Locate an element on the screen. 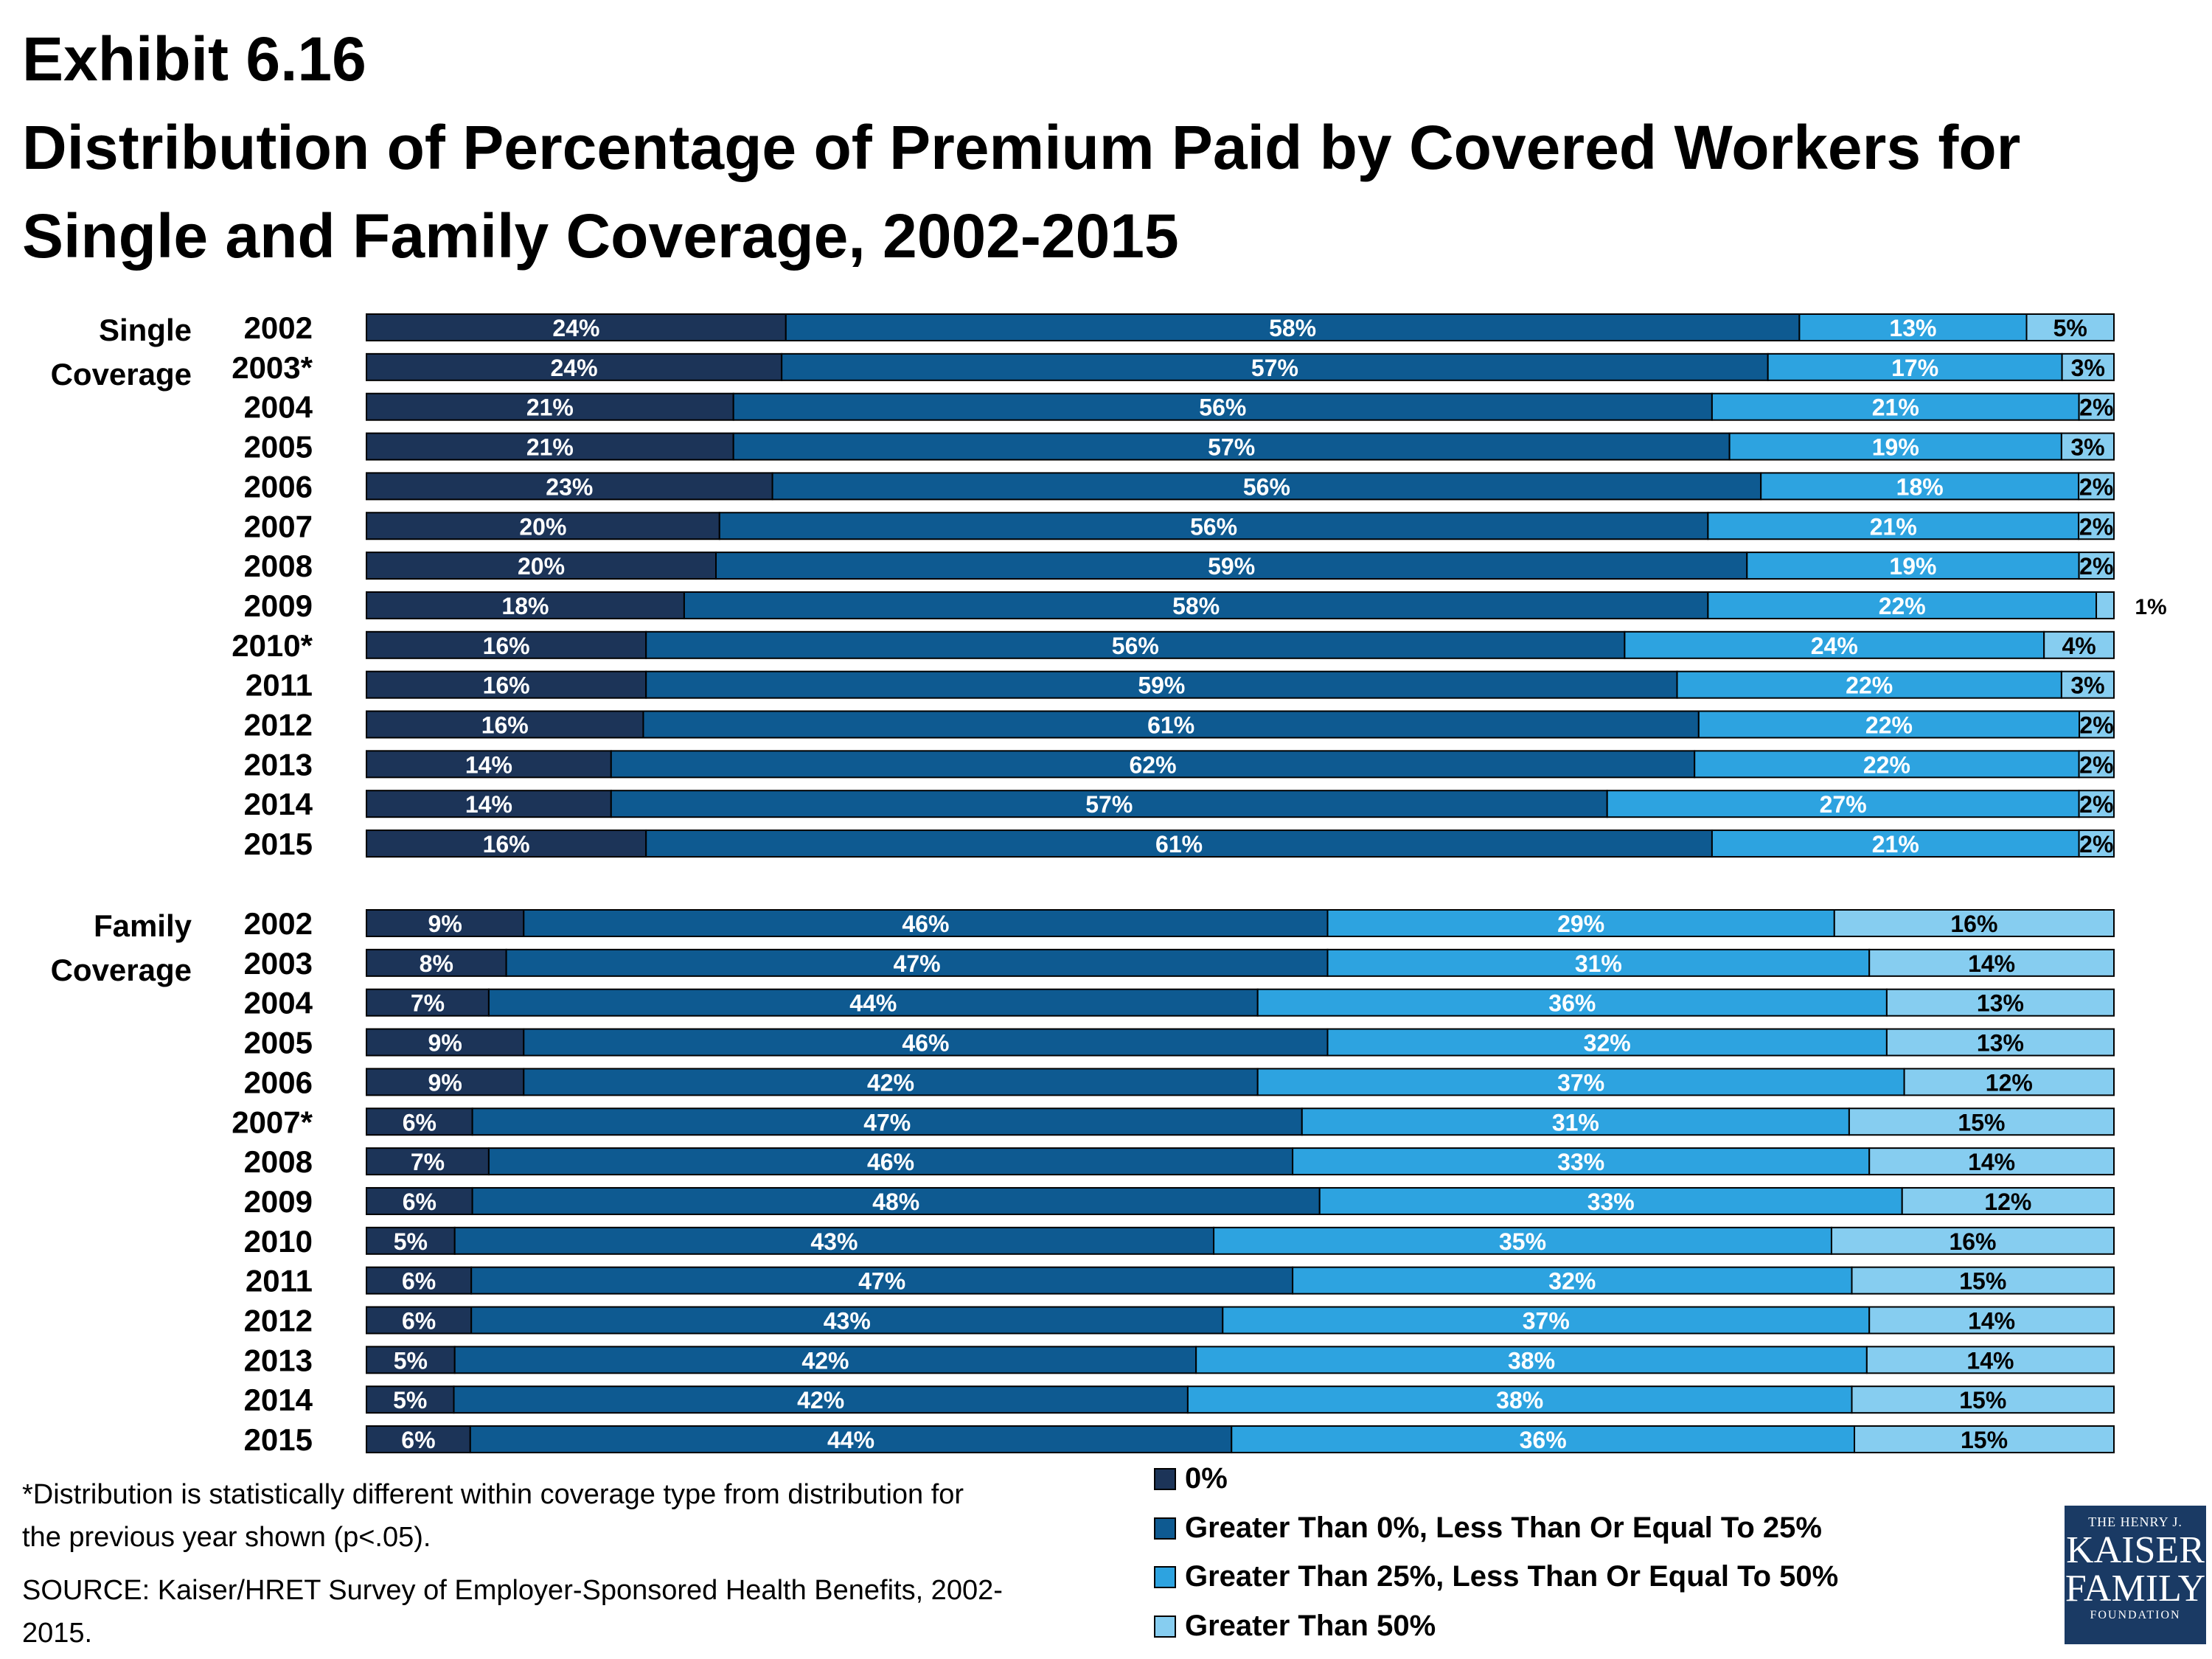 The height and width of the screenshot is (1659, 2212). data-label: 27% is located at coordinates (1843, 804).